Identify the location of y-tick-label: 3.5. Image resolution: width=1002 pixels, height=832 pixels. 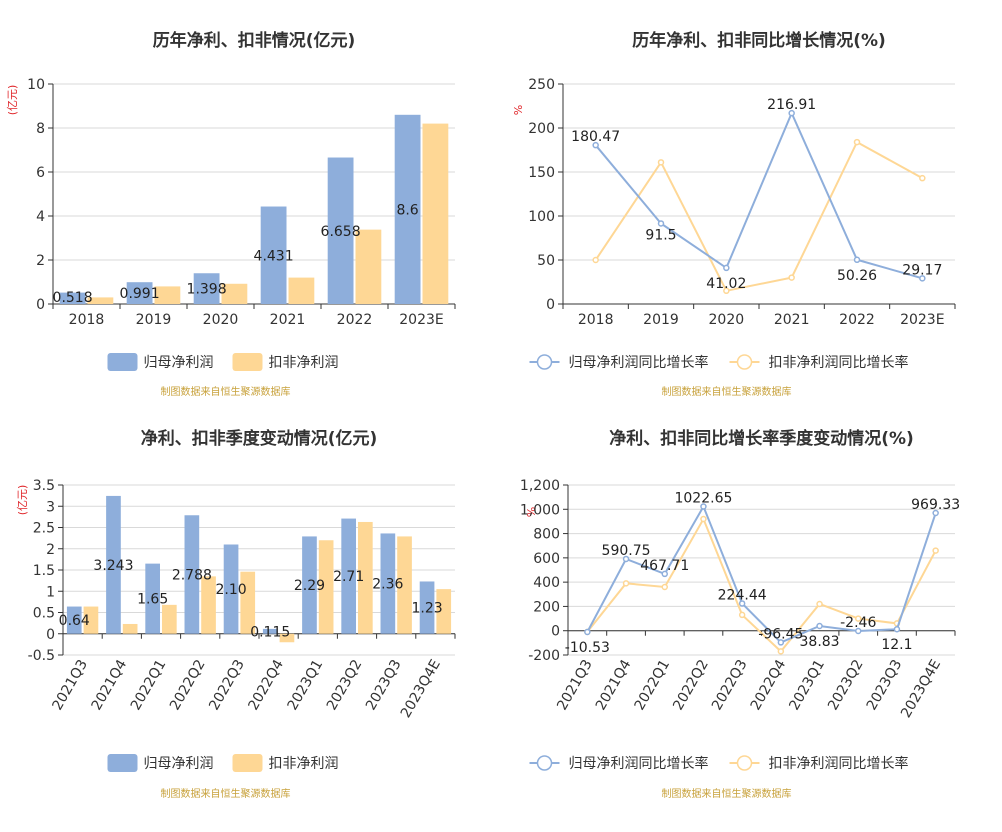
(44, 486).